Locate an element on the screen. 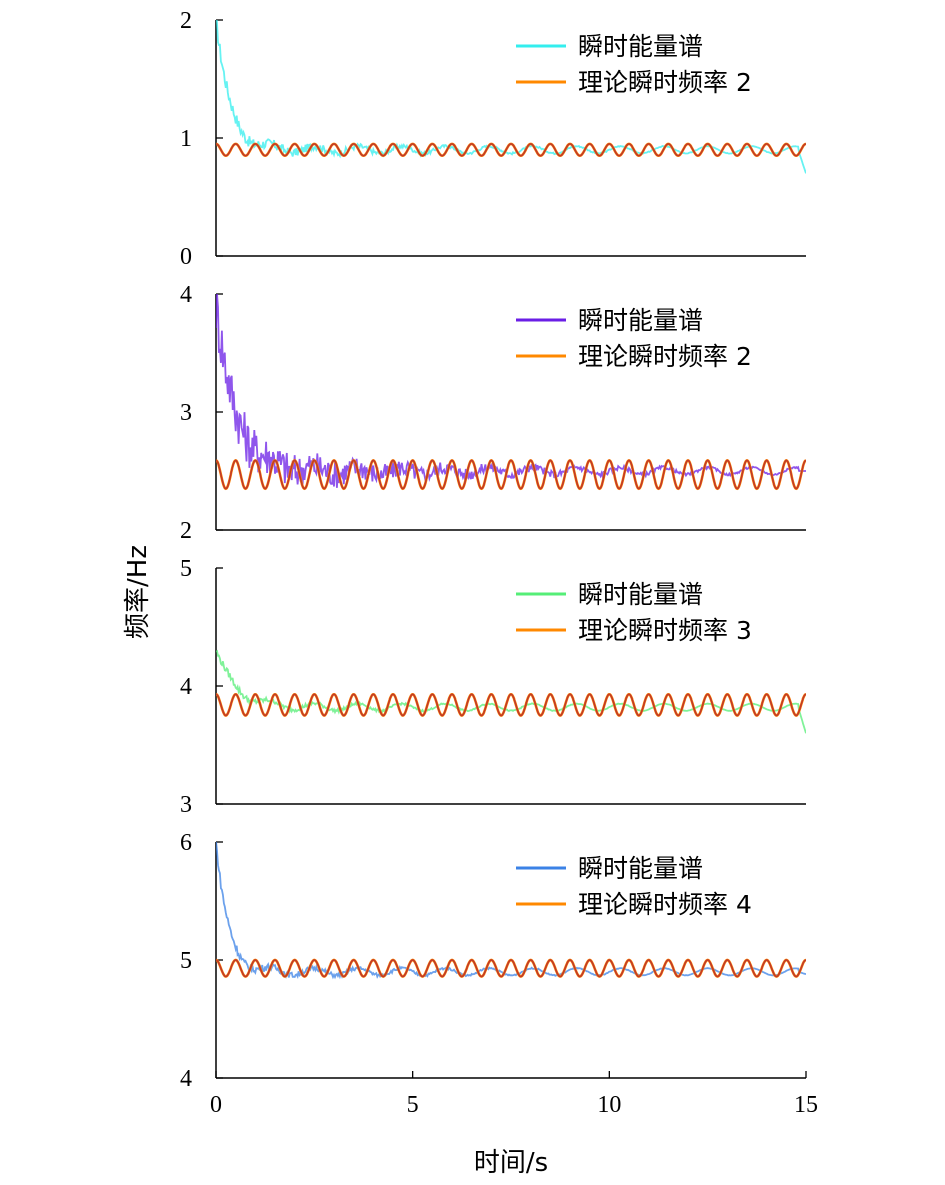 This screenshot has height=1185, width=945. y-tick-label: 6 is located at coordinates (186, 843).